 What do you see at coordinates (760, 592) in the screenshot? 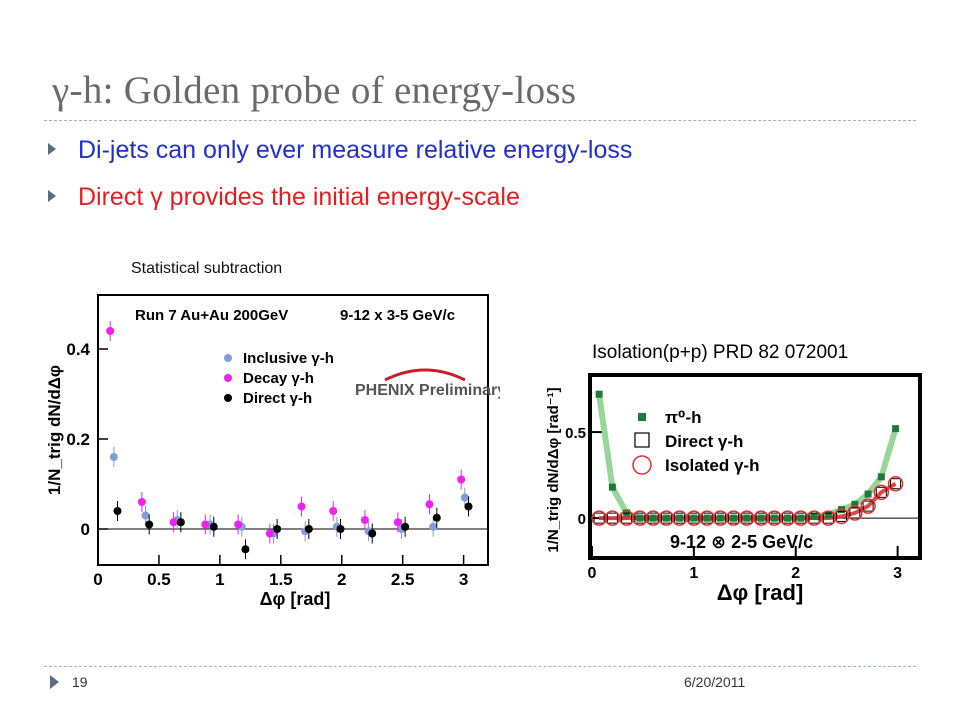
I see `x-axis-label: Δφ [rad]` at bounding box center [760, 592].